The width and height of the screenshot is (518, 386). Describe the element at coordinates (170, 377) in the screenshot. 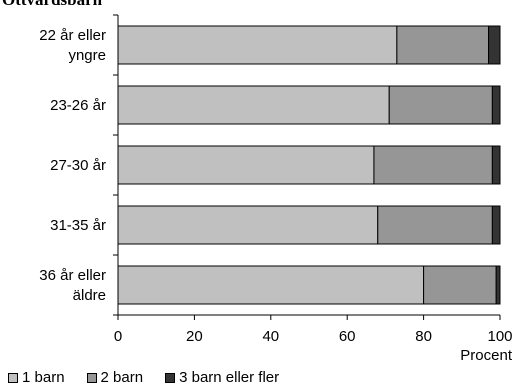

I see `legend-swatch-3-barn` at that location.